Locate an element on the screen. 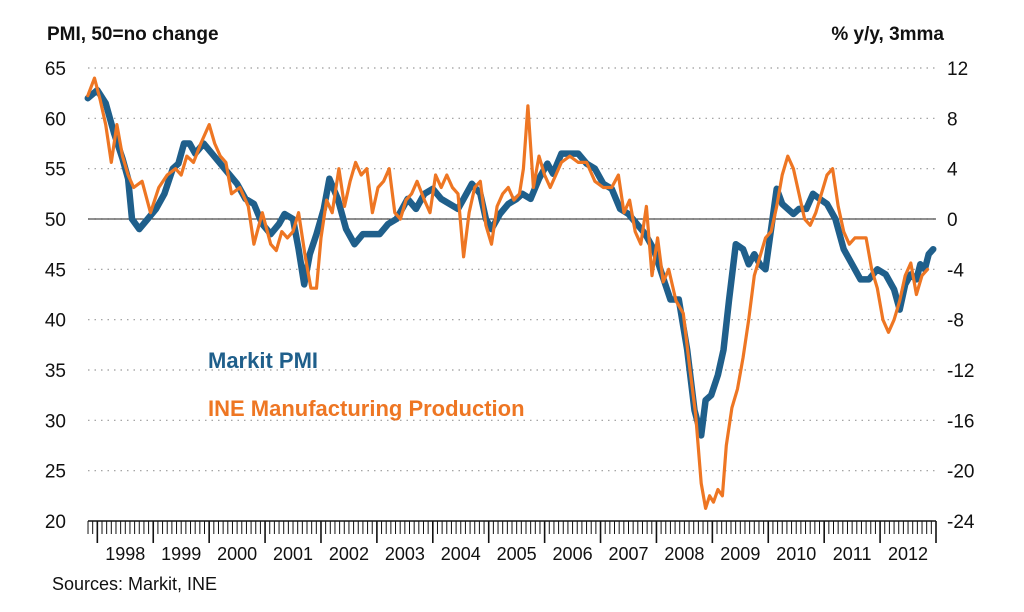 This screenshot has height=612, width=1024. x-tick-label: 2000 is located at coordinates (237, 554).